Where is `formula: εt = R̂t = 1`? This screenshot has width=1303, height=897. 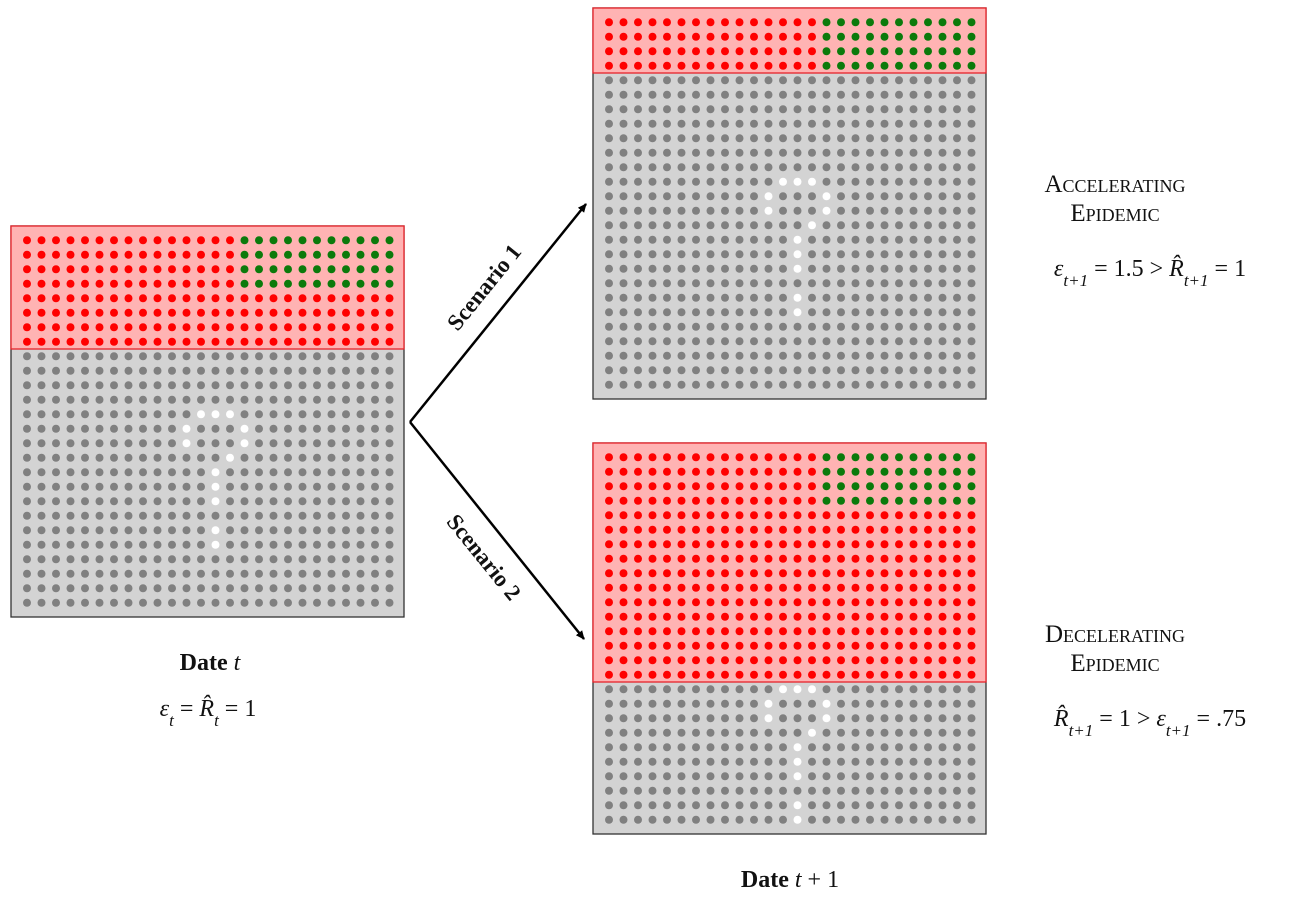 formula: εt = R̂t = 1 is located at coordinates (208, 712).